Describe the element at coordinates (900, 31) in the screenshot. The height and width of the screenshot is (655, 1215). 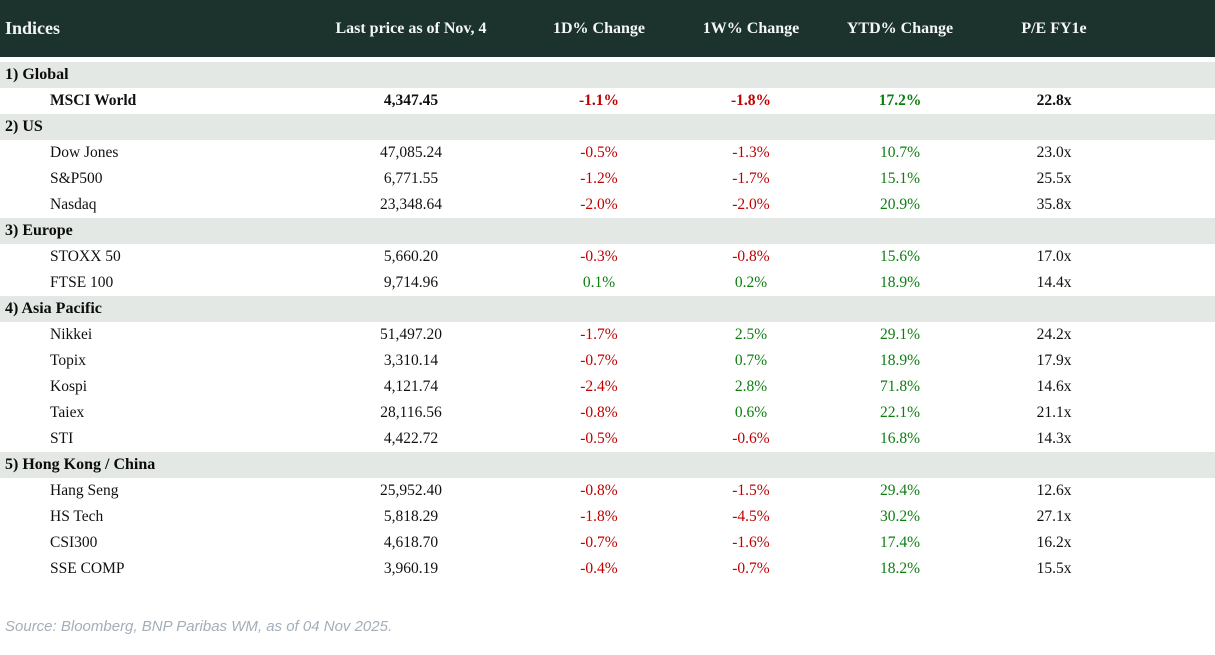
I see `column-header-ytd-change: YTD% Change` at that location.